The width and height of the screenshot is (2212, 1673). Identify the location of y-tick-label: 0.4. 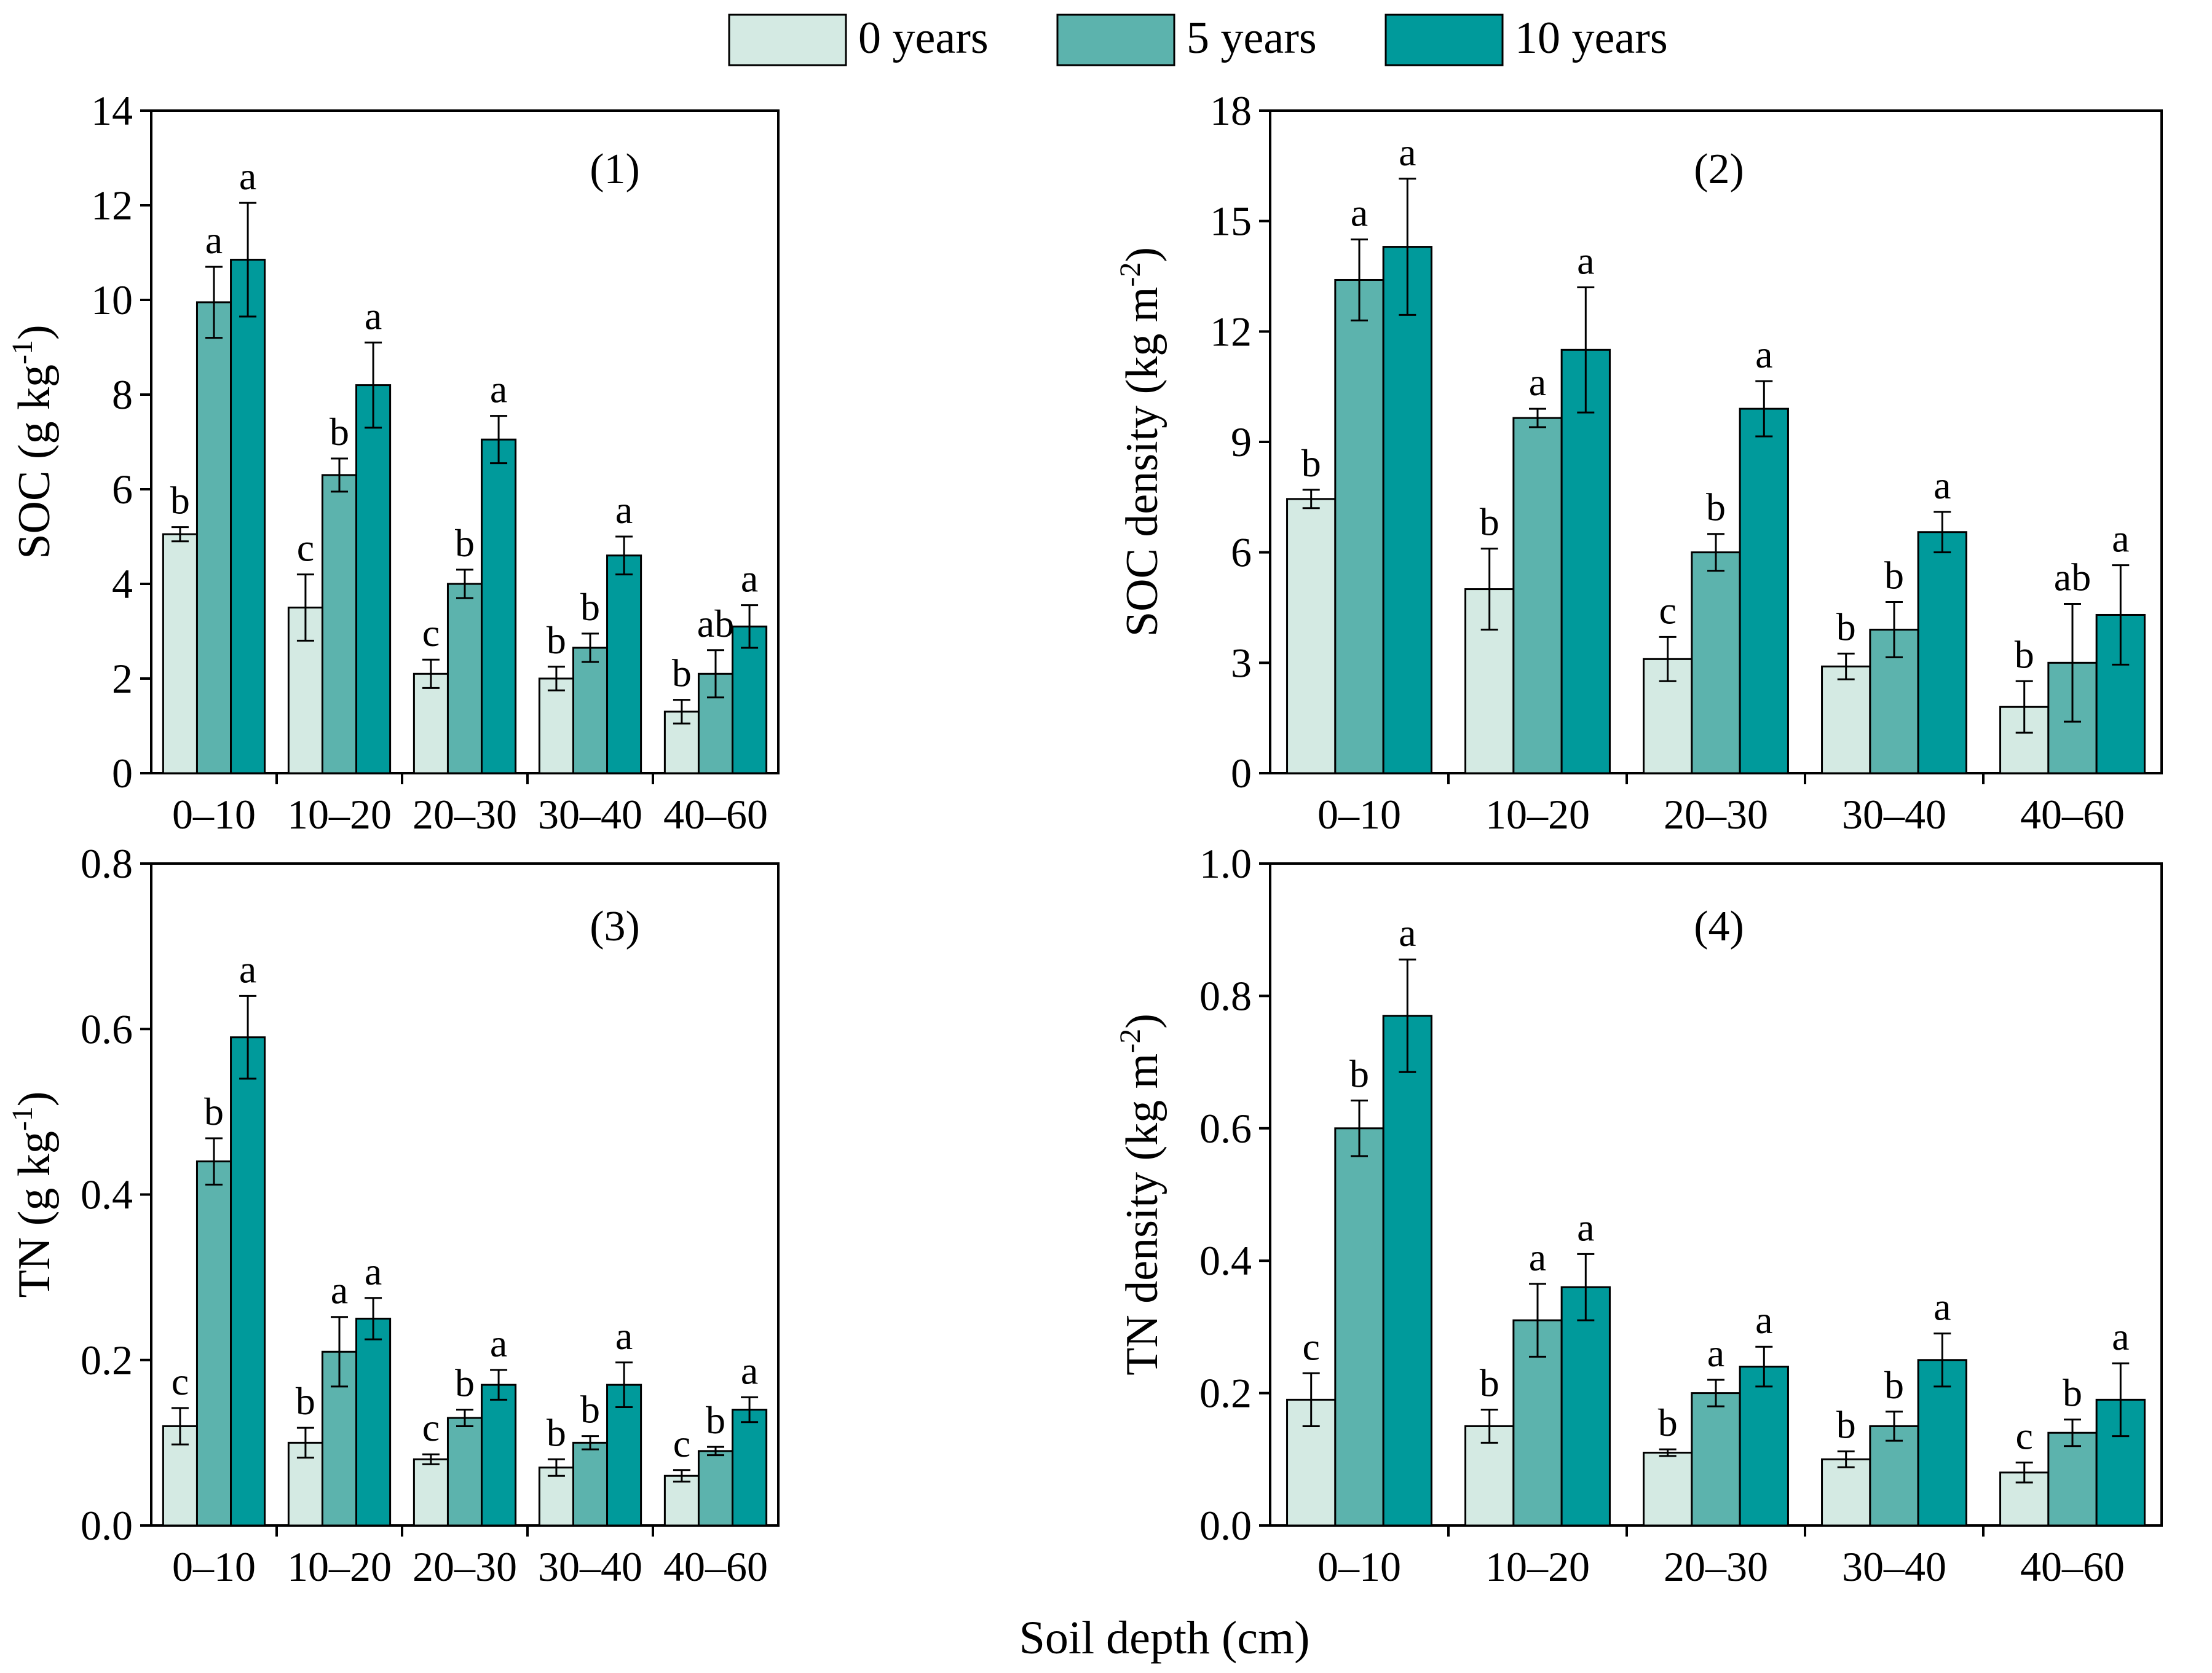
(107, 1195).